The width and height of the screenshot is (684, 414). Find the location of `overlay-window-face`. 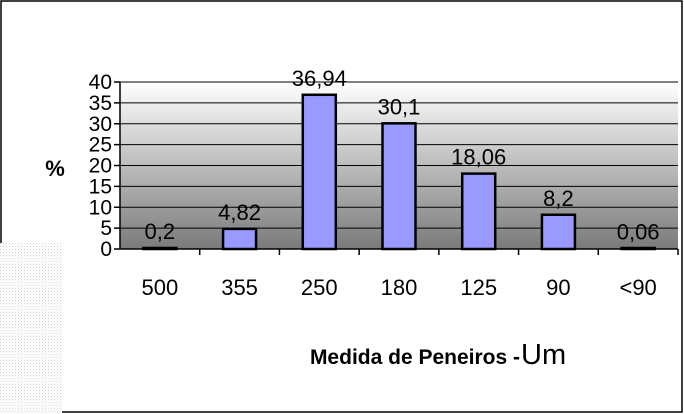

overlay-window-face is located at coordinates (31, 328).